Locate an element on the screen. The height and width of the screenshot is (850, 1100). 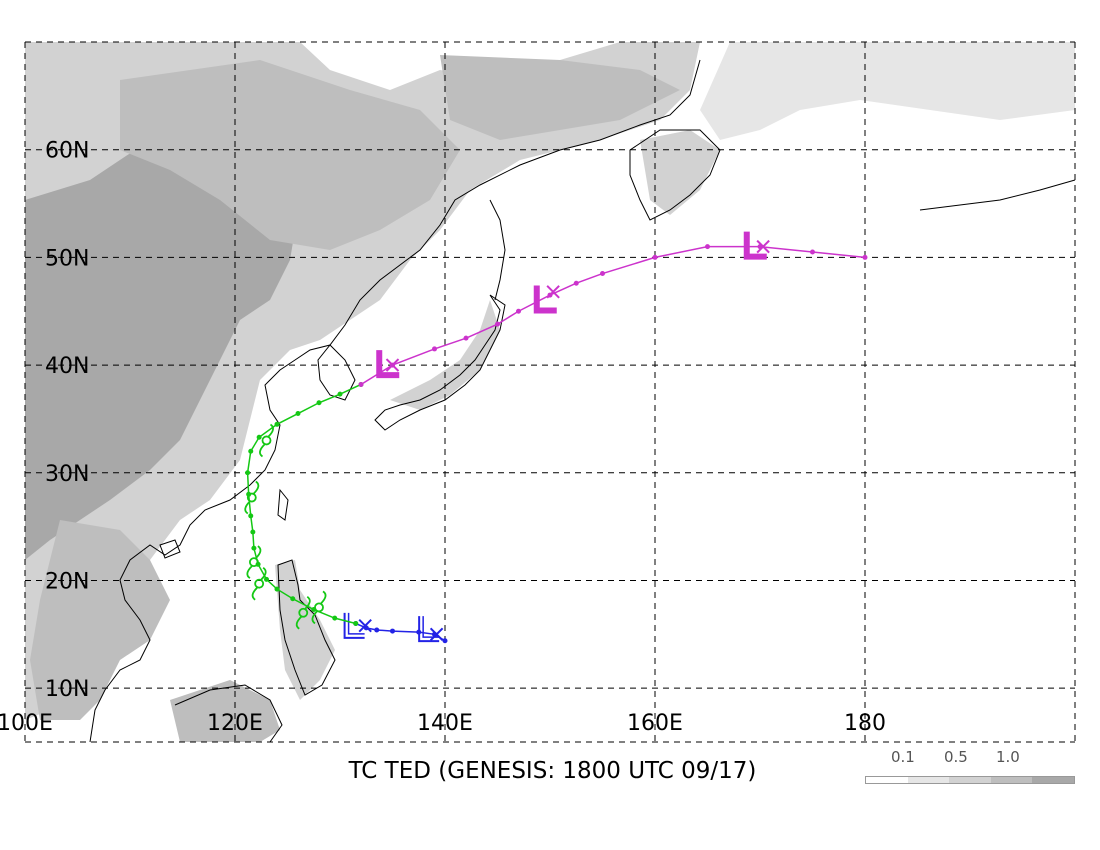
legend-label-2: 1.0 is located at coordinates (1008, 757).